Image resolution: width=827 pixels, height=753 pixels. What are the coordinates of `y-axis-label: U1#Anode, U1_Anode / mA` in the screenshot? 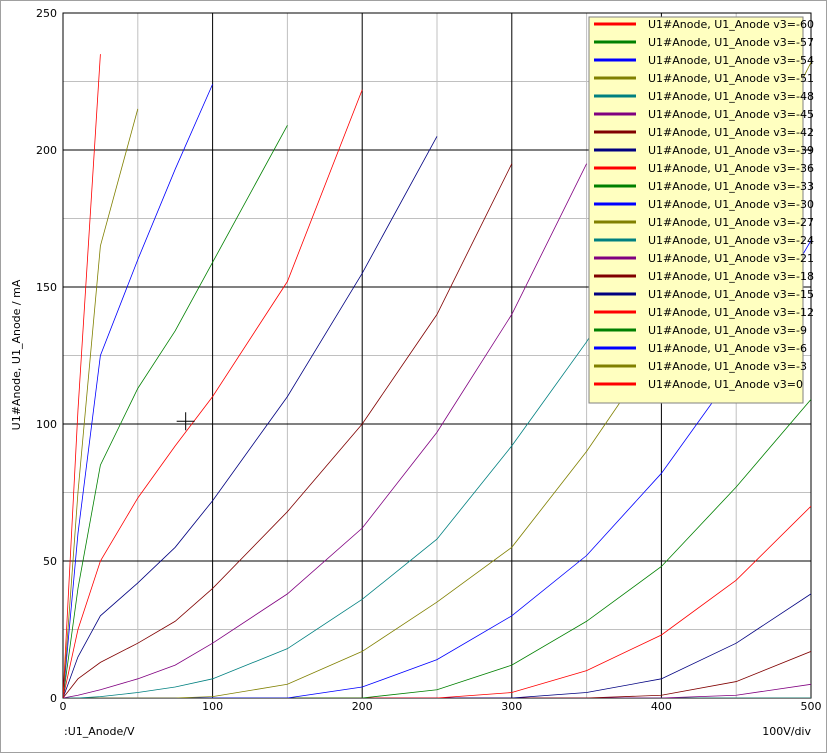 It's located at (16, 354).